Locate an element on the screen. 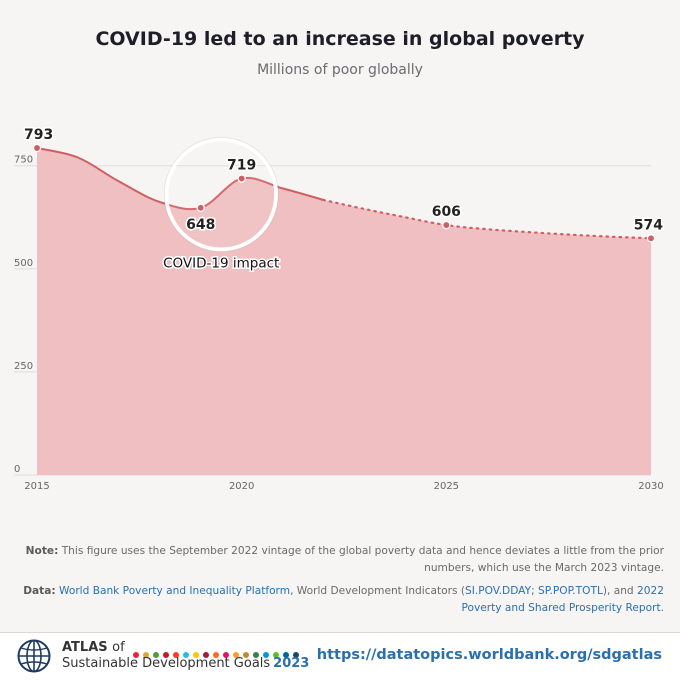 The image size is (680, 680). x-tick-label: 2025 is located at coordinates (446, 486).